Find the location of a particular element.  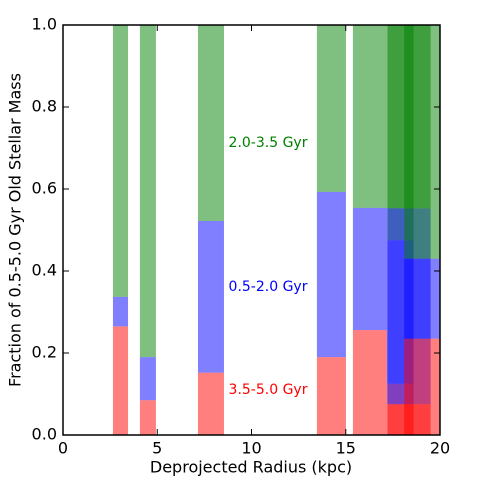

series-label: 0.5-2.0 Gyr is located at coordinates (268, 287).